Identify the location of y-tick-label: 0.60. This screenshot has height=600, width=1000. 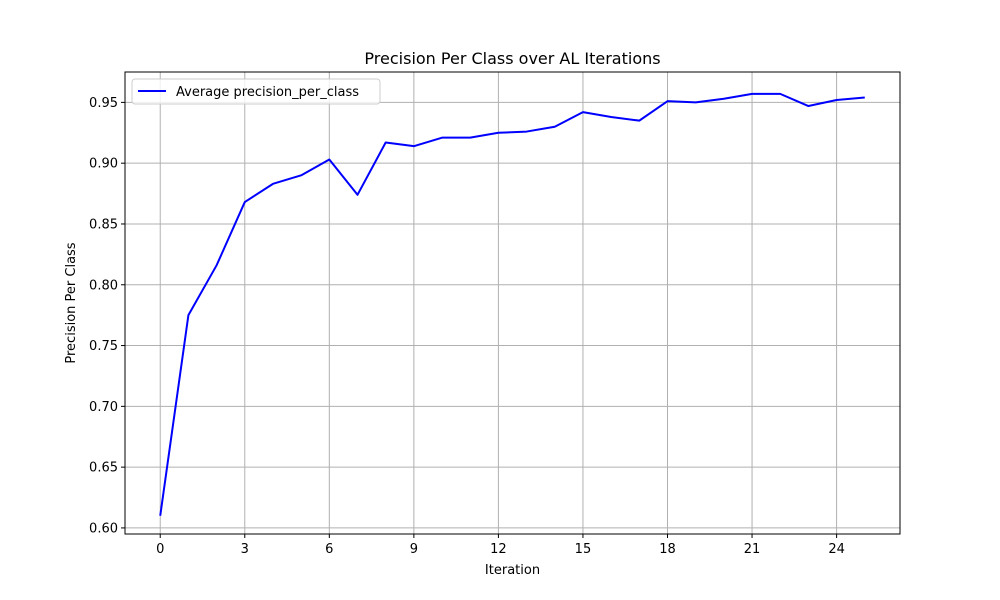
(103, 528).